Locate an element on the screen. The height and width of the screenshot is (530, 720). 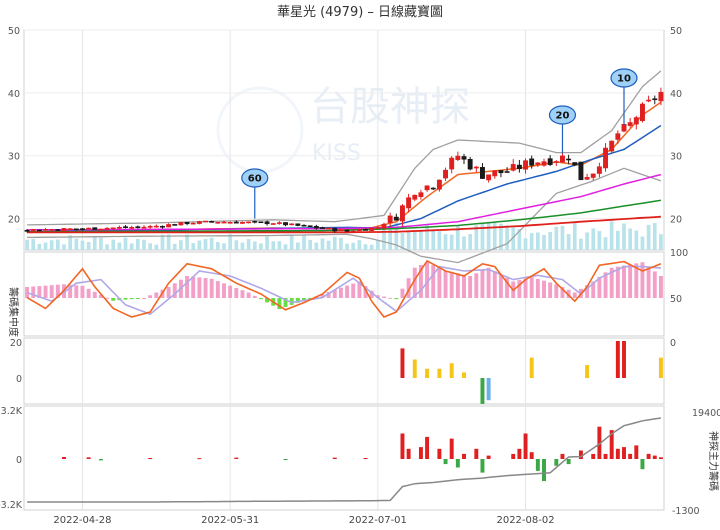
line-ma120 is located at coordinates (344, 216).